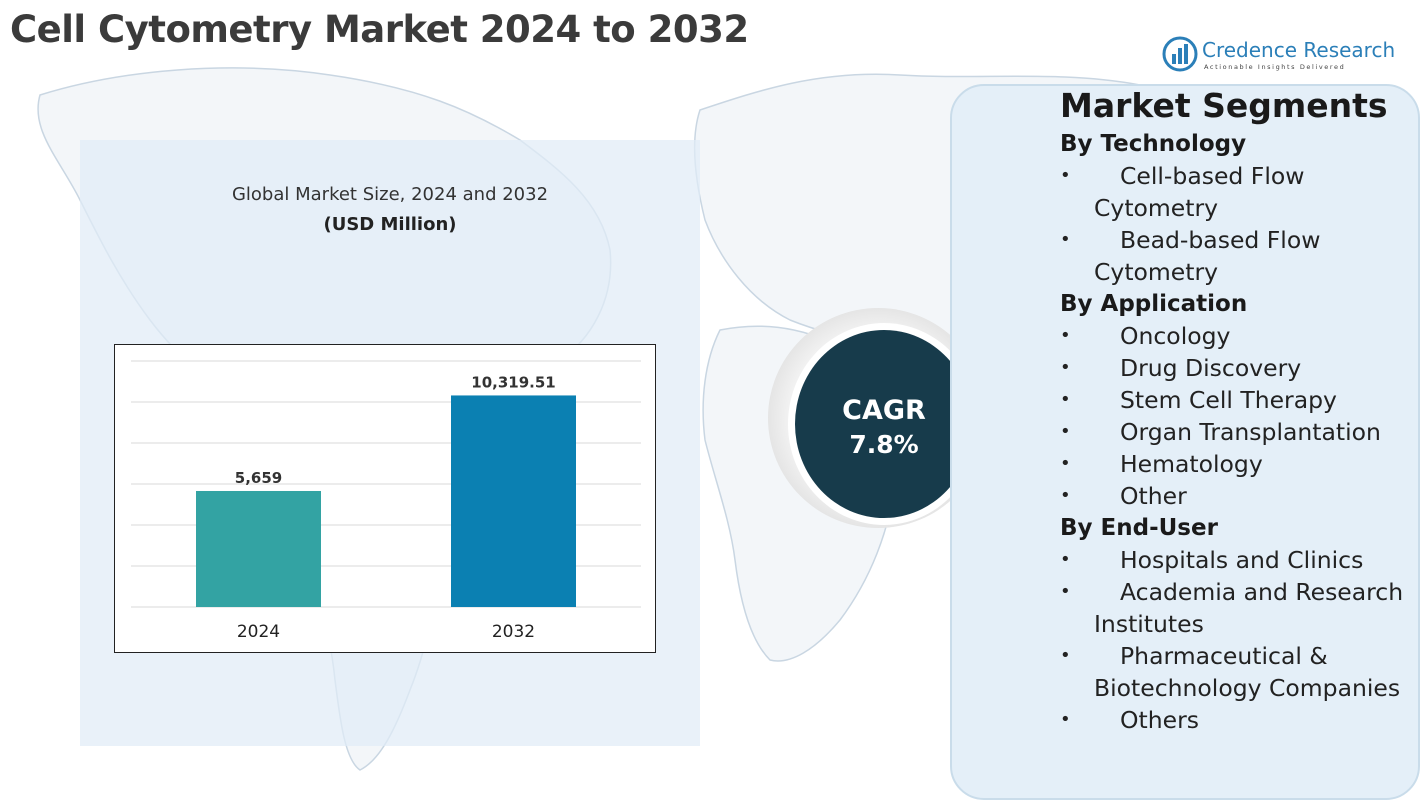  Describe the element at coordinates (1161, 464) in the screenshot. I see `list-item: • Hematology` at that location.